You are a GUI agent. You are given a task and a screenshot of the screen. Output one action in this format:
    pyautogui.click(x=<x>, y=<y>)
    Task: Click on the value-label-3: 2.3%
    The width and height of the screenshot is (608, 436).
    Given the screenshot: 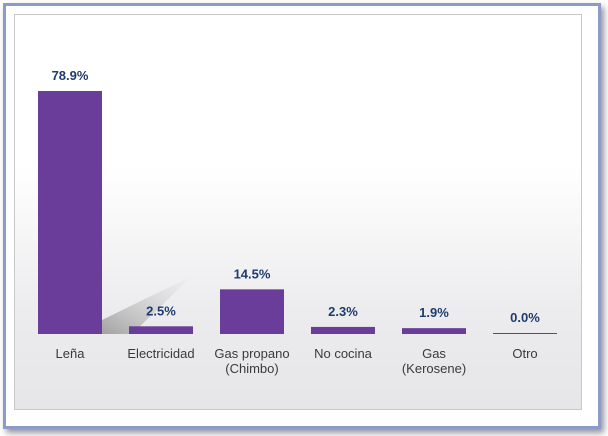 What is the action you would take?
    pyautogui.click(x=343, y=311)
    